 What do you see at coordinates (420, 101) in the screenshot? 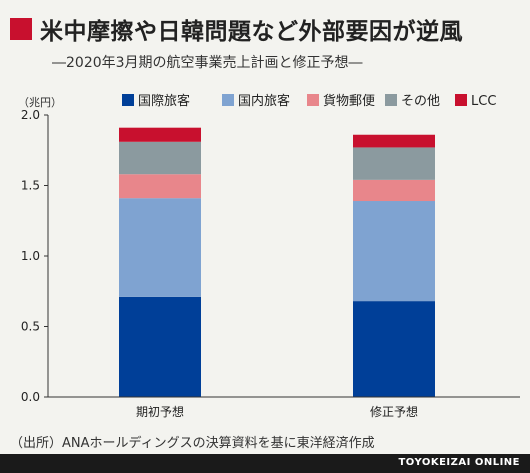
I see `legend-label-4: その他` at bounding box center [420, 101].